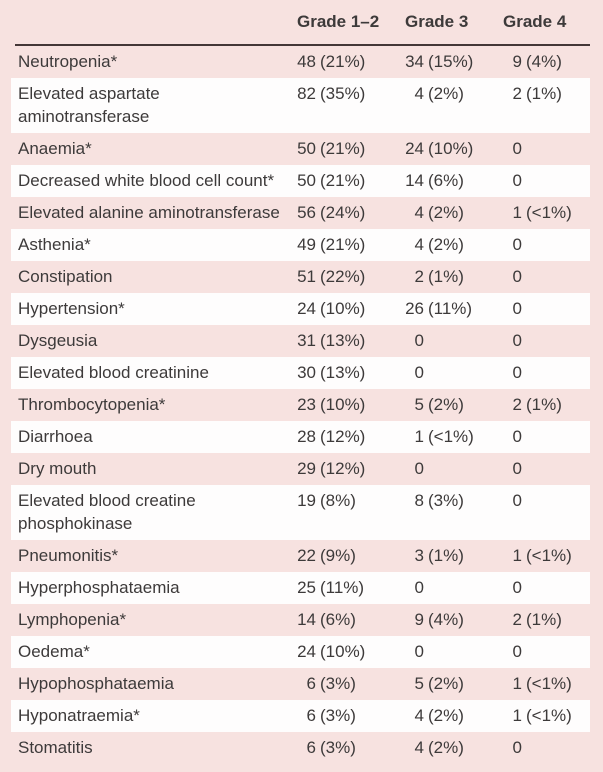 The image size is (603, 772). I want to click on cell-grade-1-2: 24 (10%), so click(349, 651).